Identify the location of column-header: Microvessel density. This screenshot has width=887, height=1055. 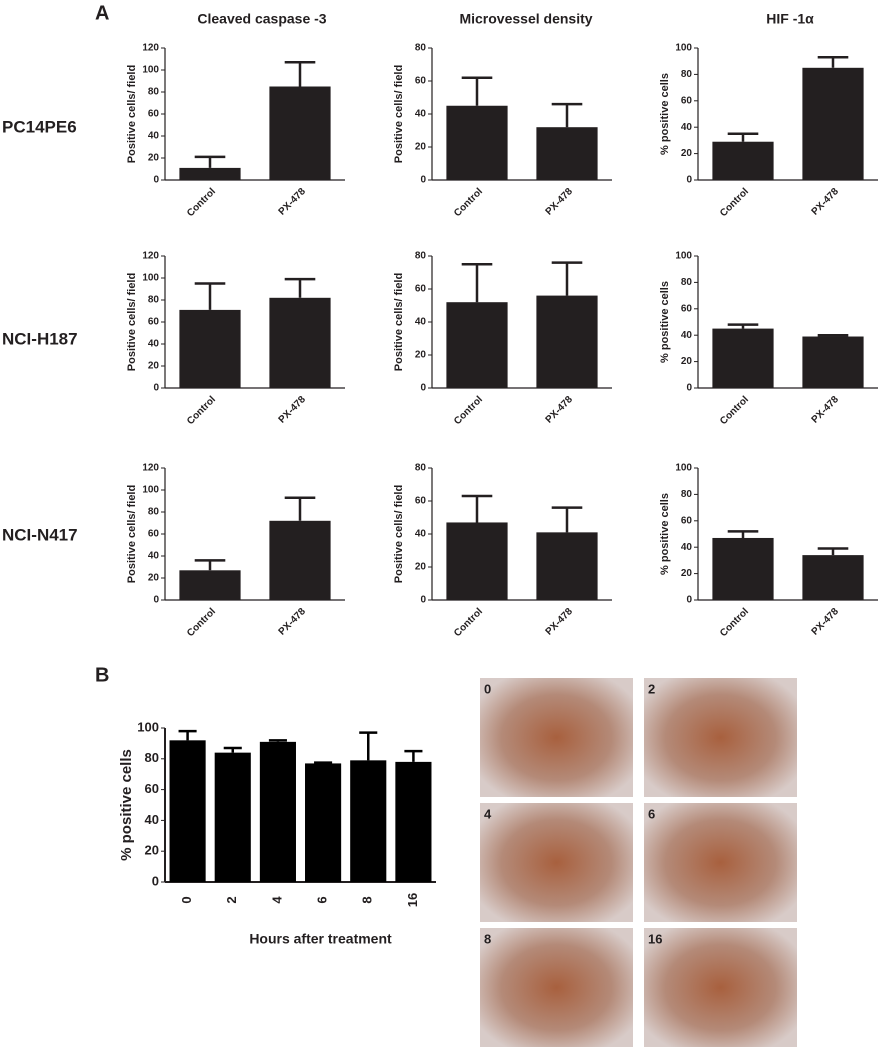
(525, 19).